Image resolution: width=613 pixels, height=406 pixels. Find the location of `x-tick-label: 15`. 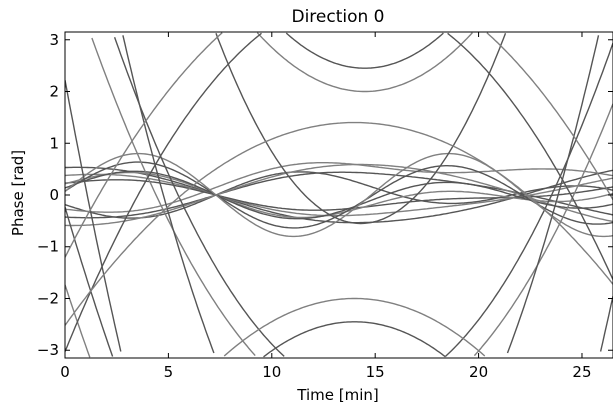

x-tick-label: 15 is located at coordinates (375, 372).